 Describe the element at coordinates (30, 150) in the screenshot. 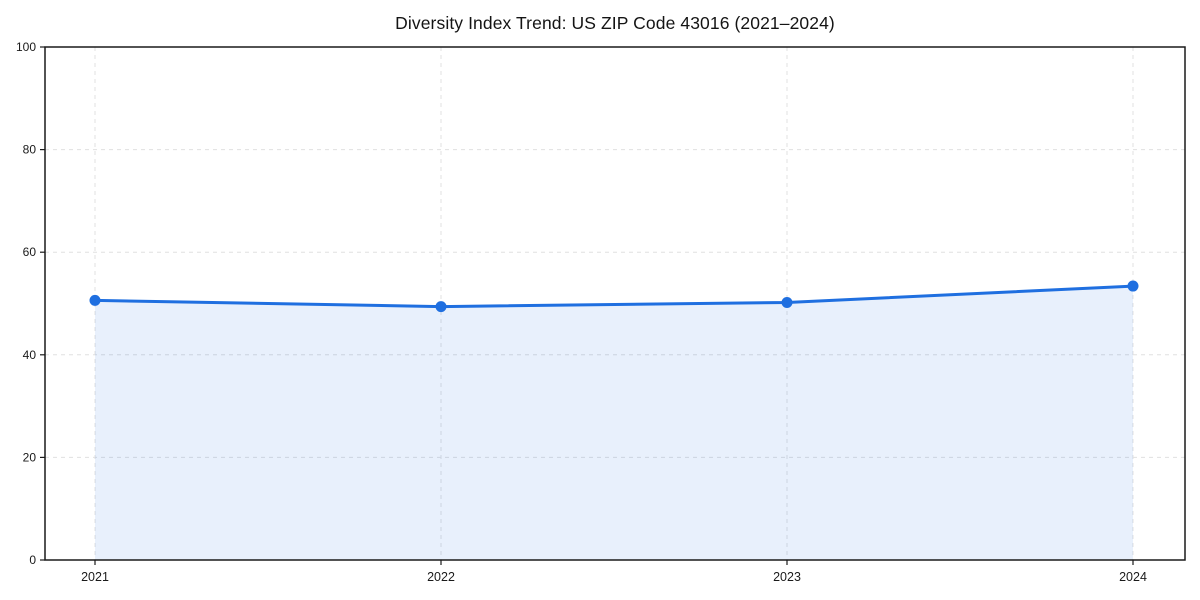

I see `y-tick-label: 80` at that location.